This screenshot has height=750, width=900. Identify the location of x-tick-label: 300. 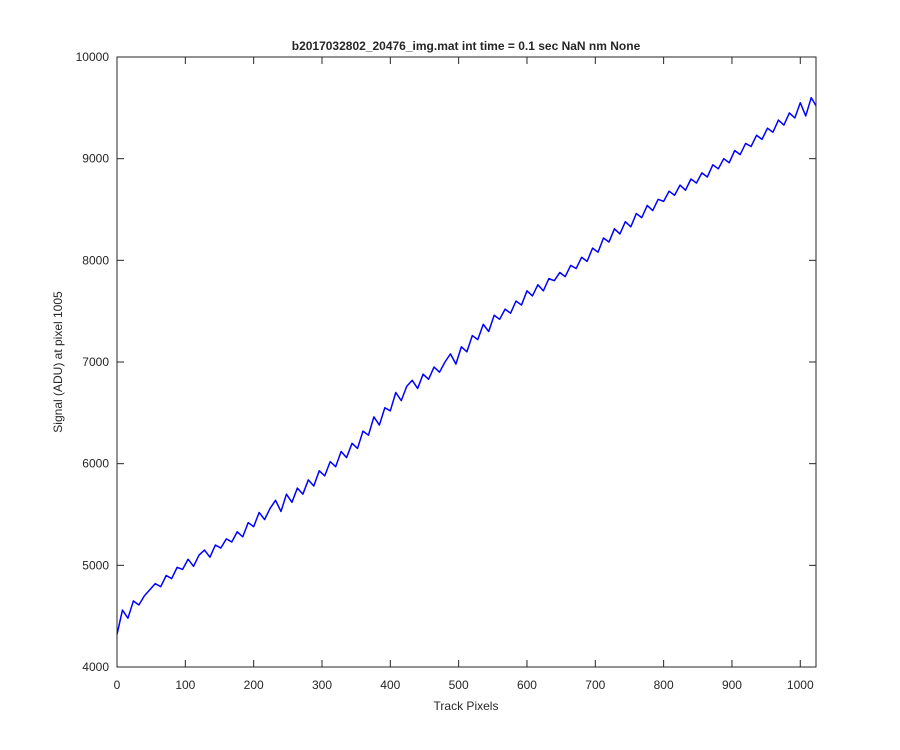
(322, 685).